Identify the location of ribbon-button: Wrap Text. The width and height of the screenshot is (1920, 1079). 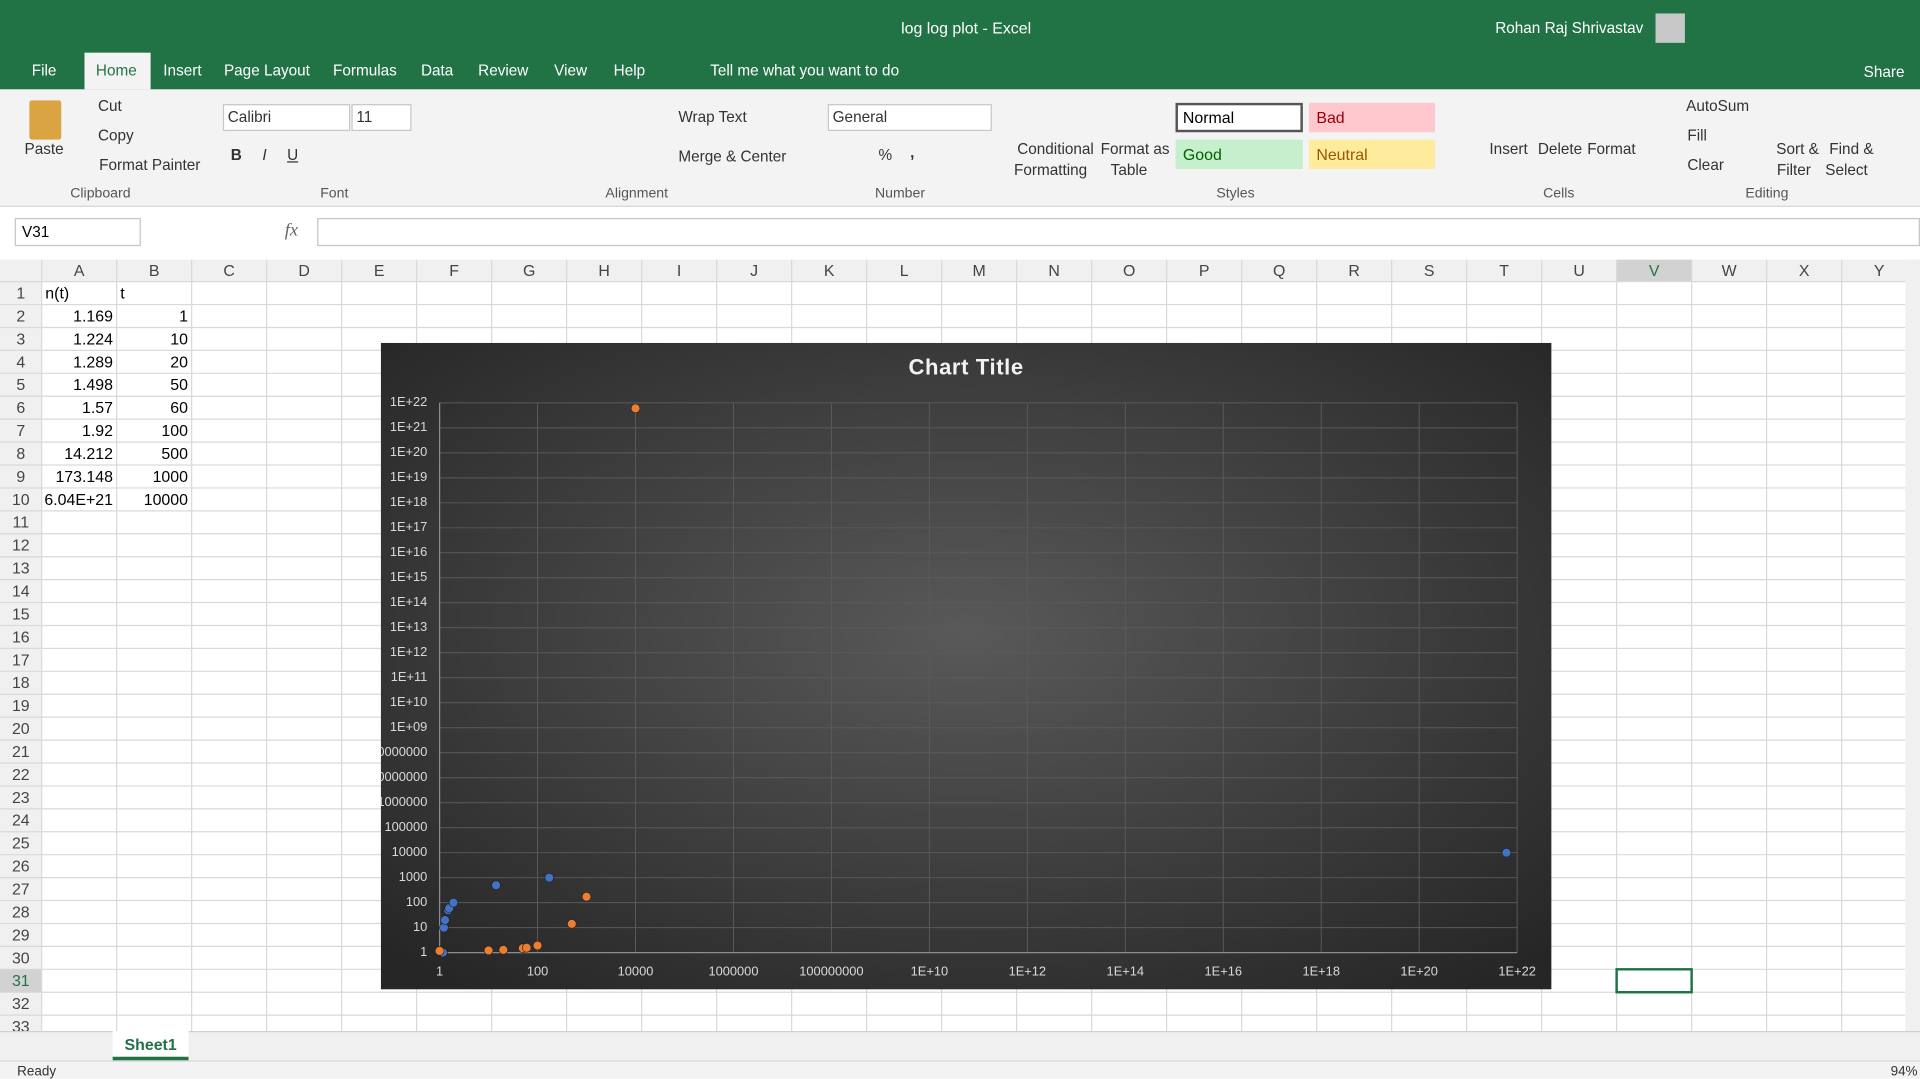
(712, 117).